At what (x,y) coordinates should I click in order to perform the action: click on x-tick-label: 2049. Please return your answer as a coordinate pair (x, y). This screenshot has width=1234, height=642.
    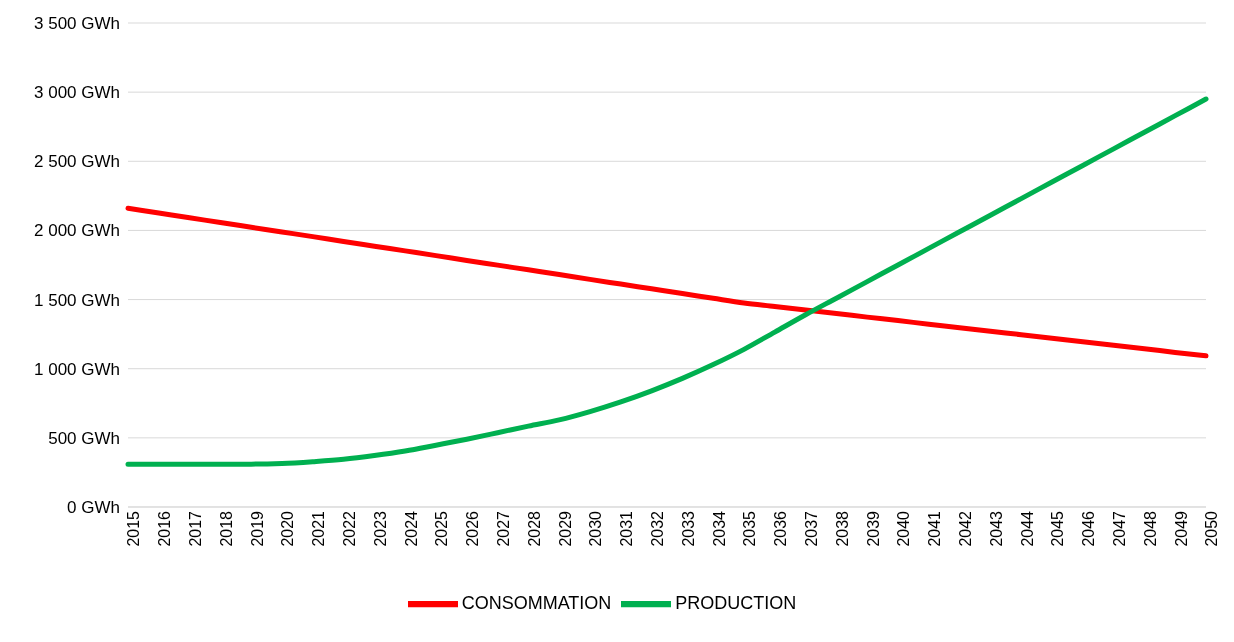
    Looking at the image, I should click on (1181, 528).